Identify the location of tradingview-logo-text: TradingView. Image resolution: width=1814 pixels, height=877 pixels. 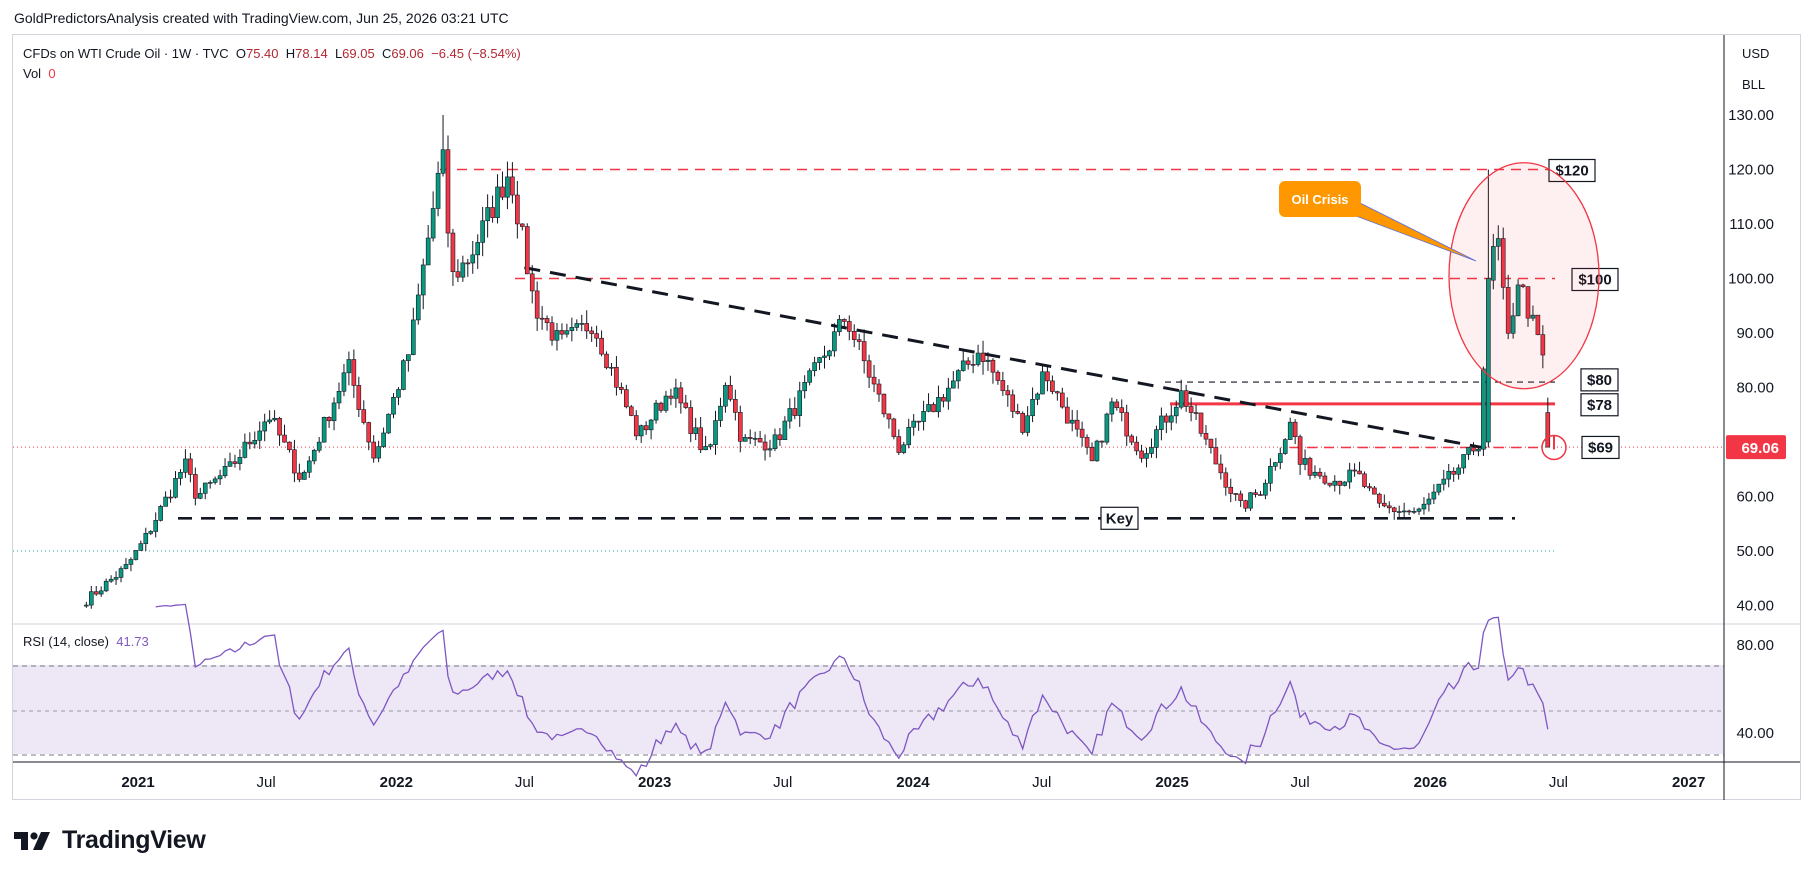
(134, 840).